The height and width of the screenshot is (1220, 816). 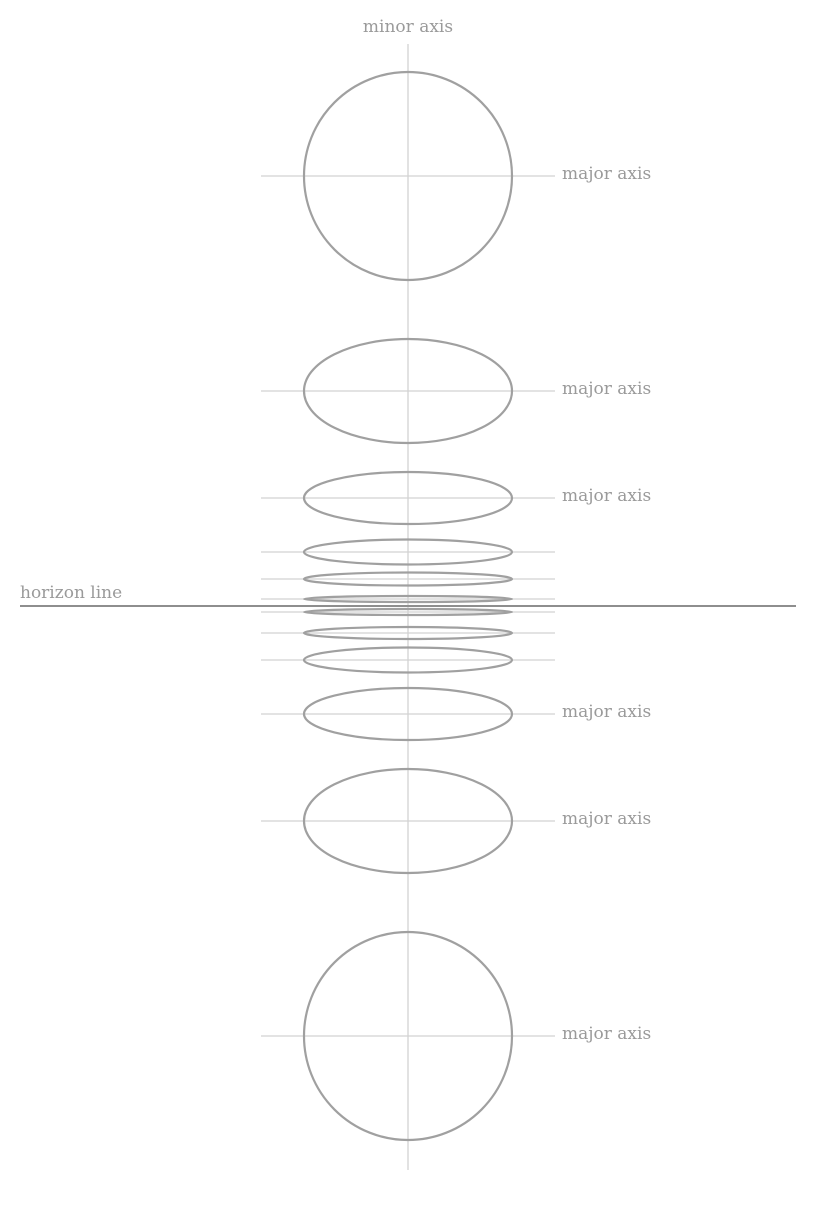 What do you see at coordinates (408, 27) in the screenshot?
I see `minor-axis-label: minor axis` at bounding box center [408, 27].